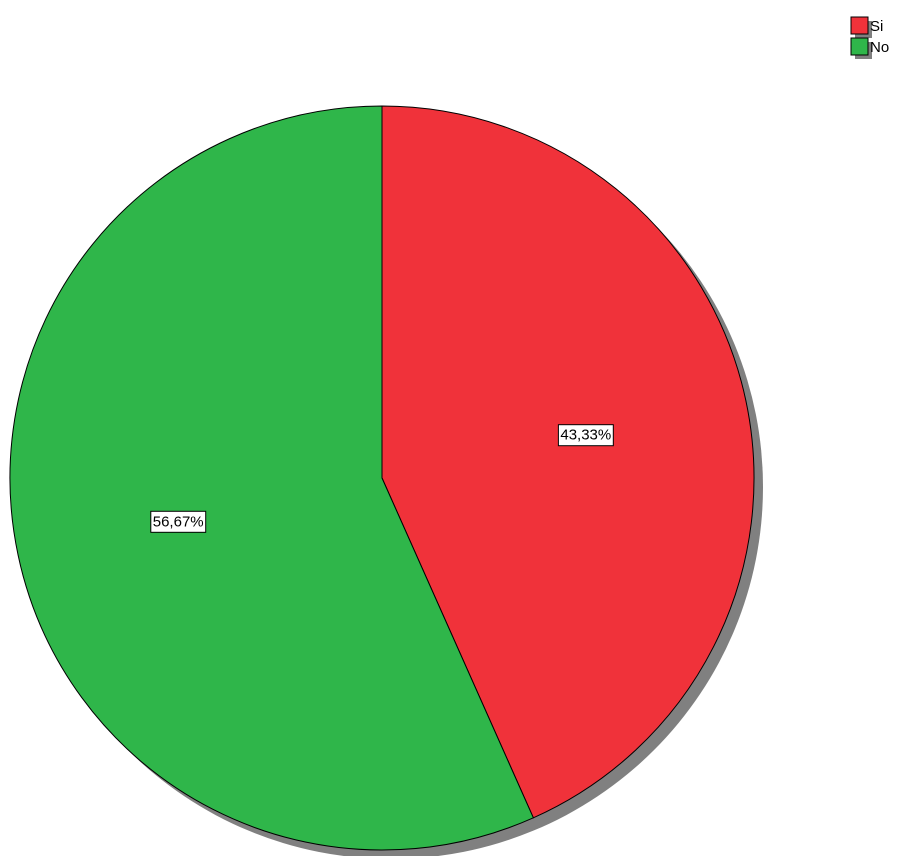  I want to click on legend-item-si: Si, so click(866, 27).